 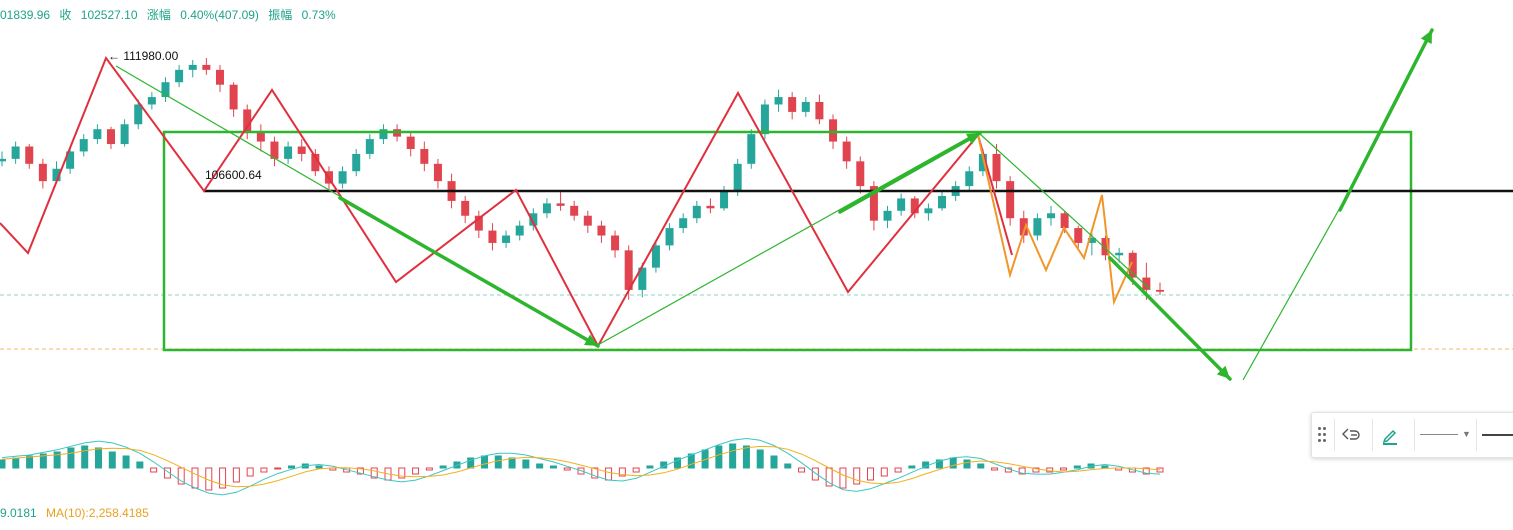 I want to click on pencil-color-button, so click(x=1390, y=435).